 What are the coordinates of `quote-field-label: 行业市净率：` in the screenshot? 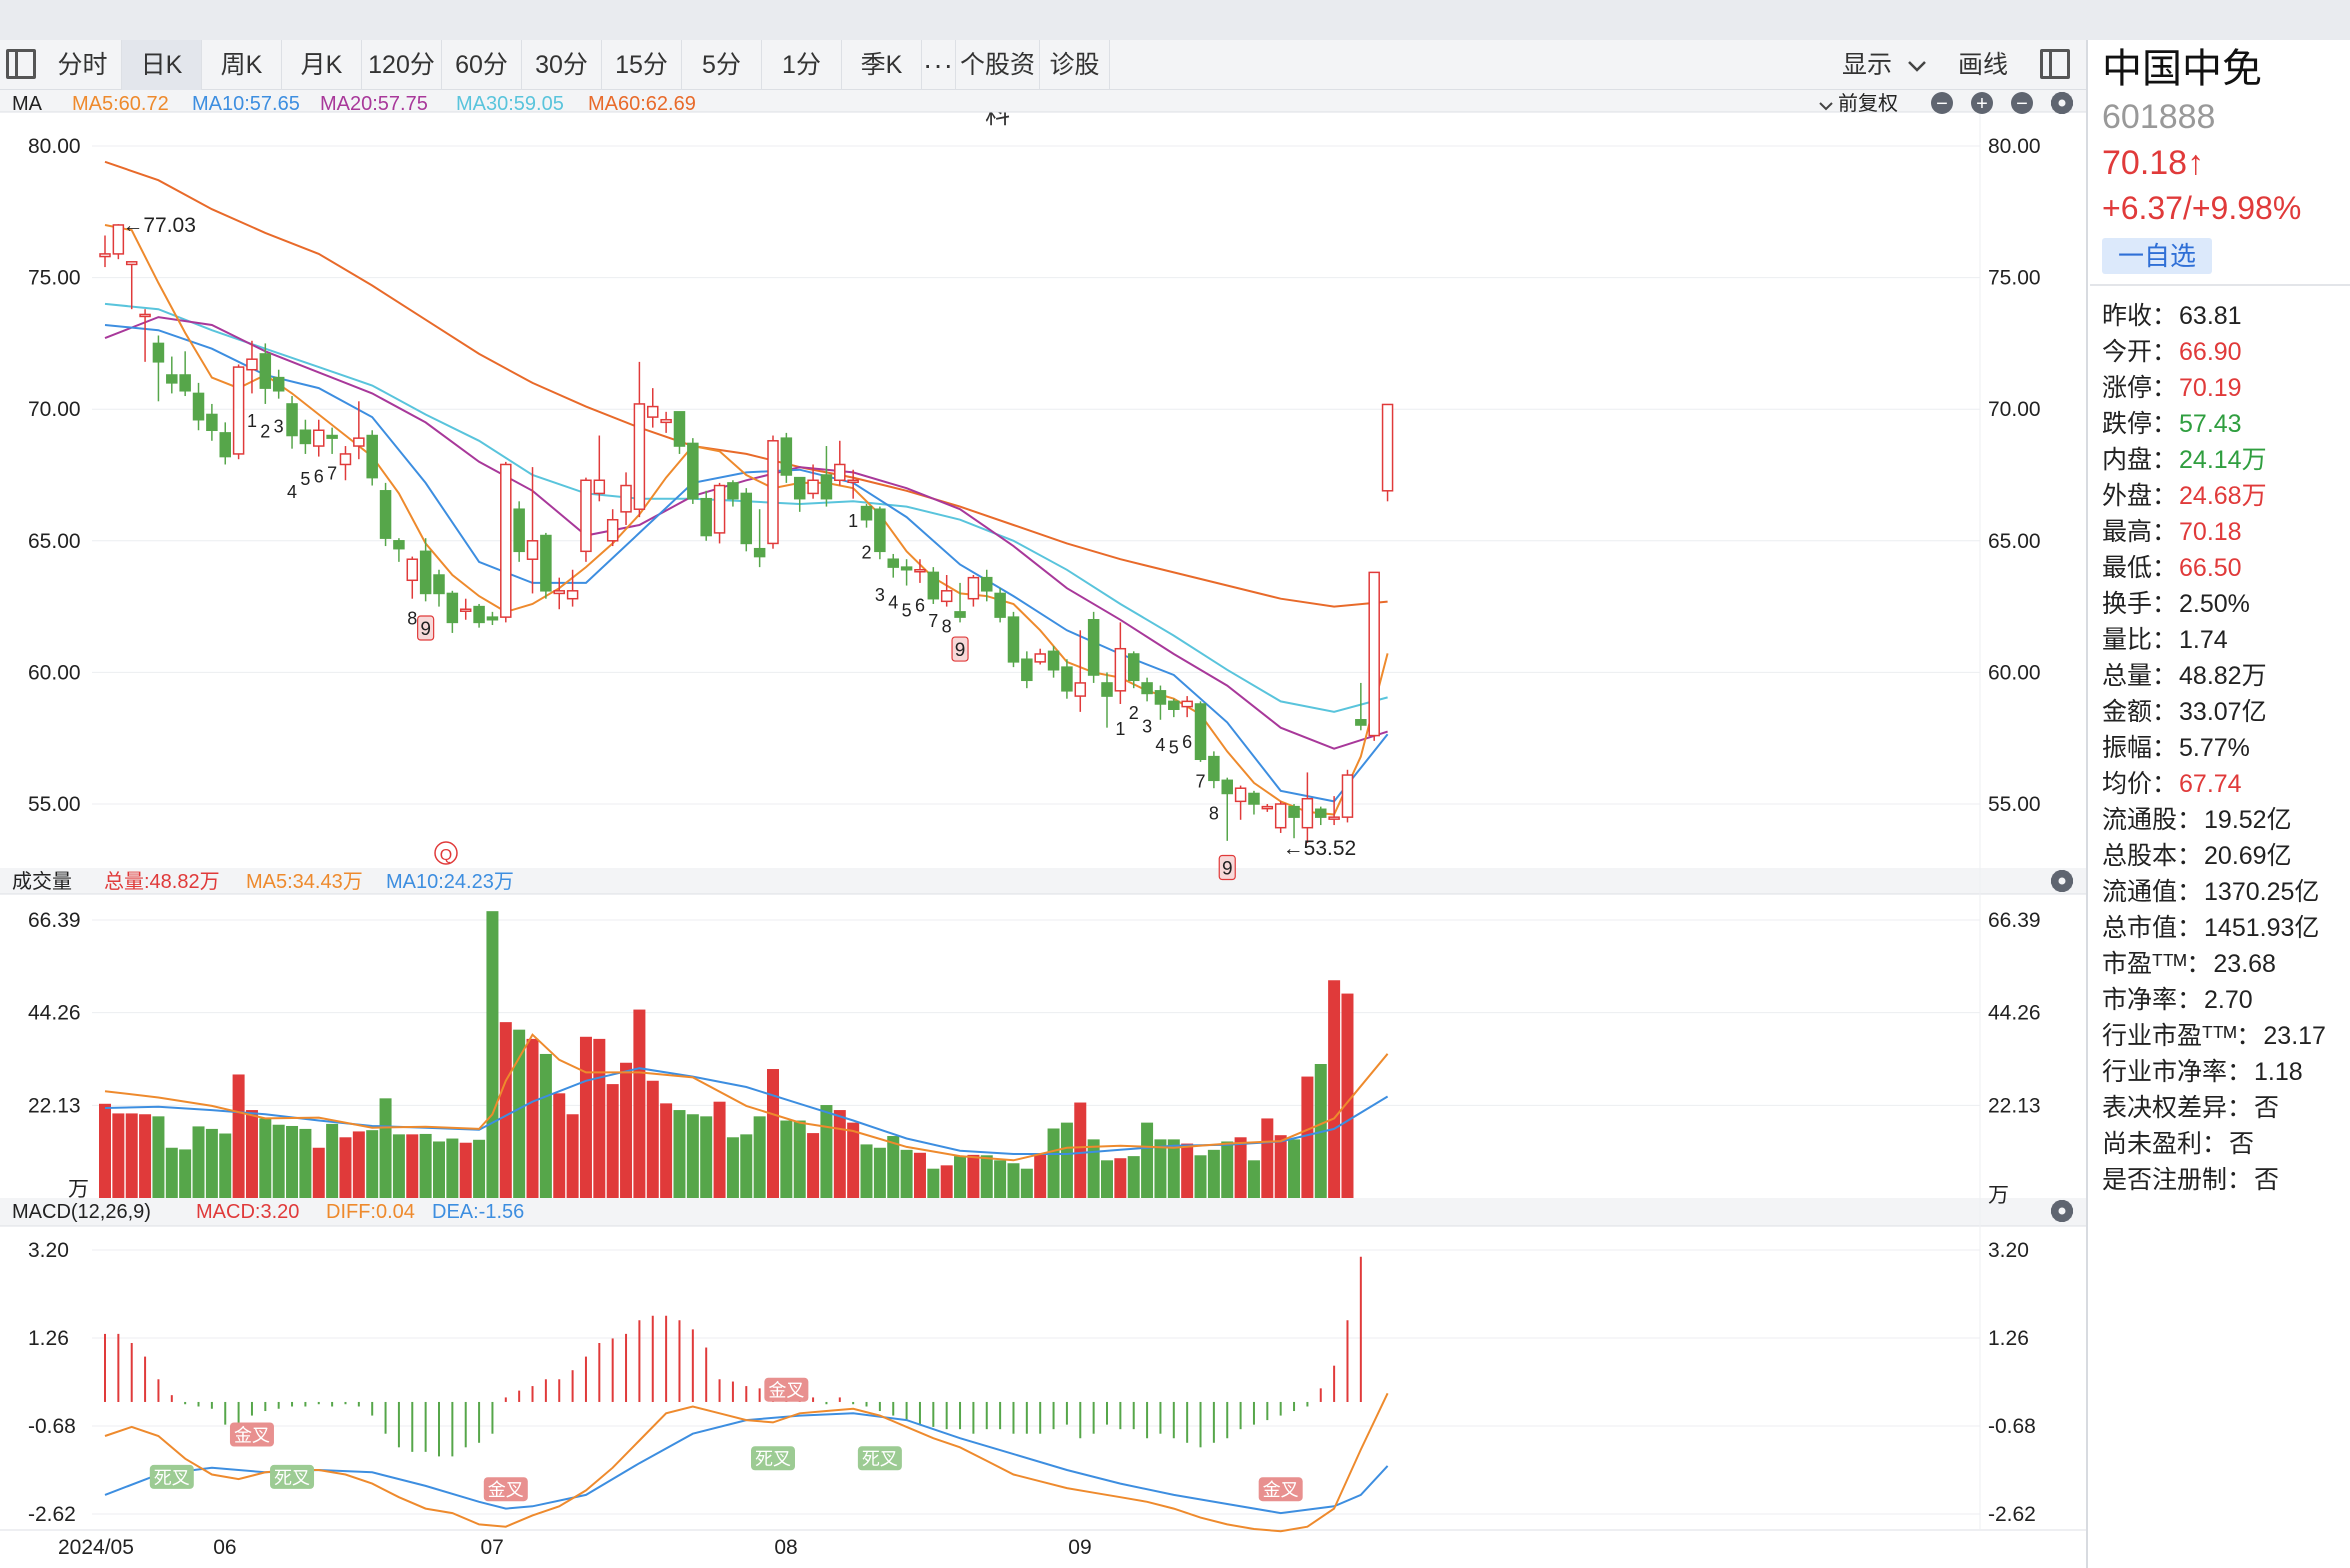 It's located at (2177, 1072).